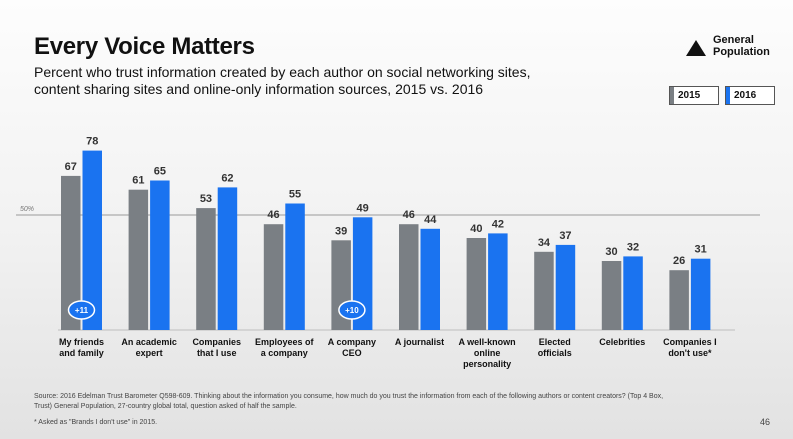 This screenshot has width=793, height=439. I want to click on population-label: General Population, so click(741, 46).